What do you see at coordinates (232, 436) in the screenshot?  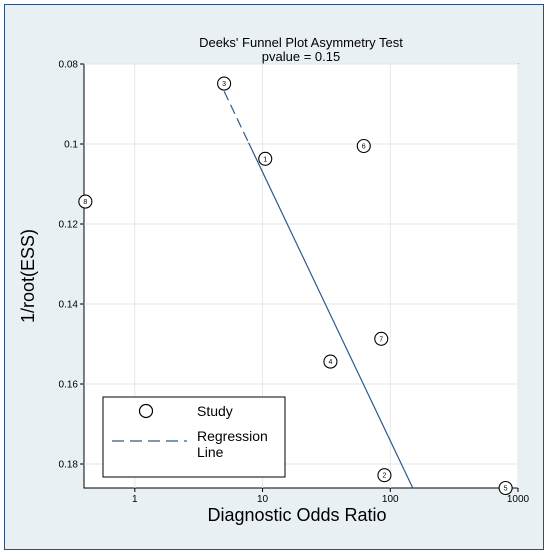 I see `legend-regression-label-line: Regression` at bounding box center [232, 436].